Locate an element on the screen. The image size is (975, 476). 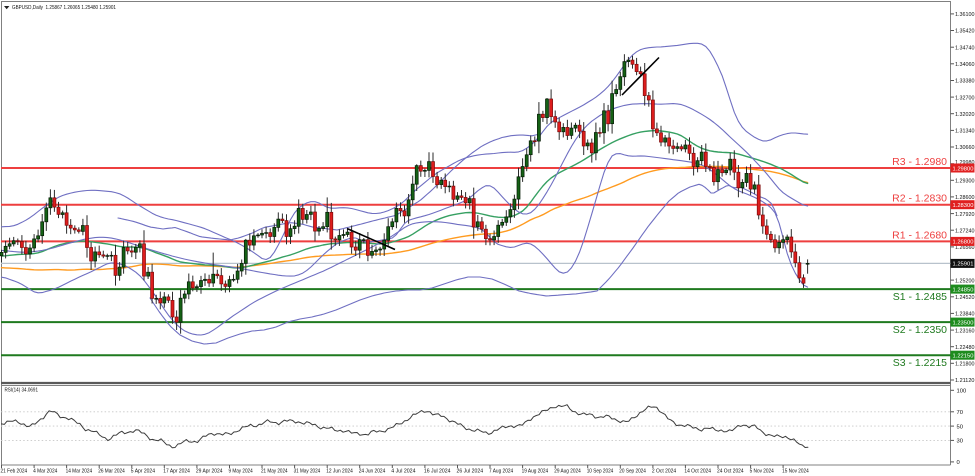
svg-text: 10 Sep 2024 is located at coordinates (600, 472).